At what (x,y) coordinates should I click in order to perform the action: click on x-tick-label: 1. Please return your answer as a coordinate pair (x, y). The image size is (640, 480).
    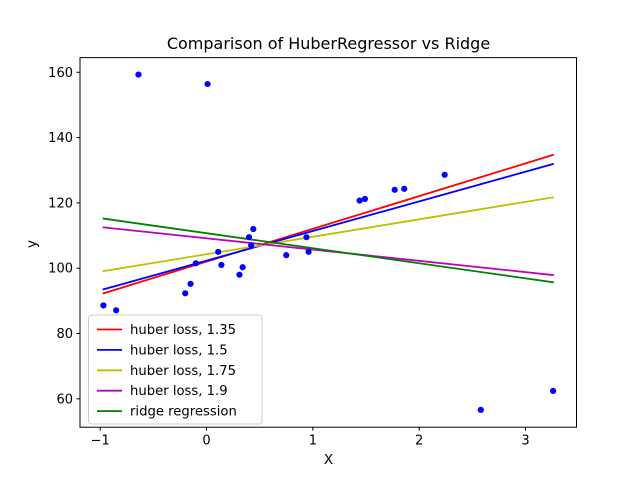
    Looking at the image, I should click on (313, 441).